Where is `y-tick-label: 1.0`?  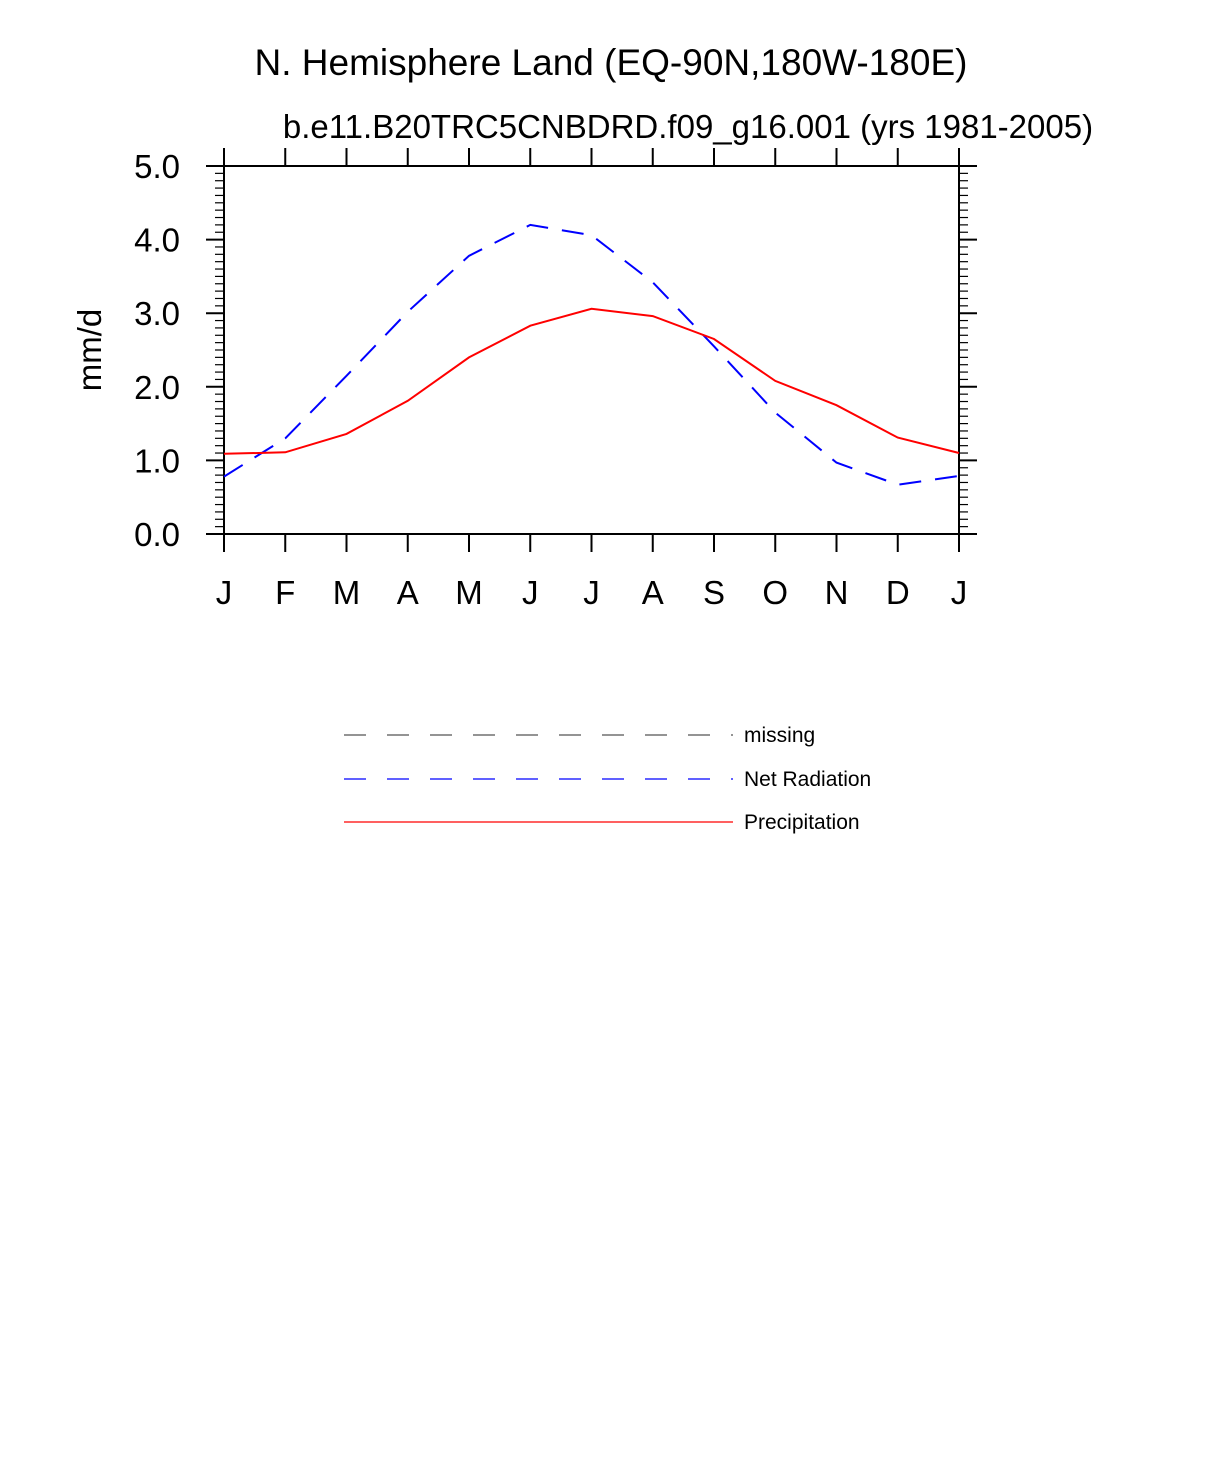 y-tick-label: 1.0 is located at coordinates (157, 460).